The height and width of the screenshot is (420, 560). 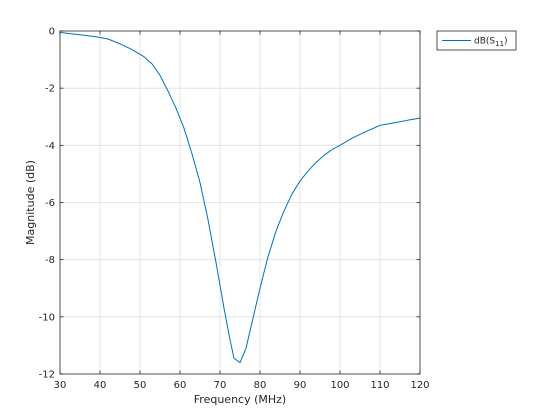 What do you see at coordinates (506, 42) in the screenshot?
I see `legend-entry-s11-suffix: )` at bounding box center [506, 42].